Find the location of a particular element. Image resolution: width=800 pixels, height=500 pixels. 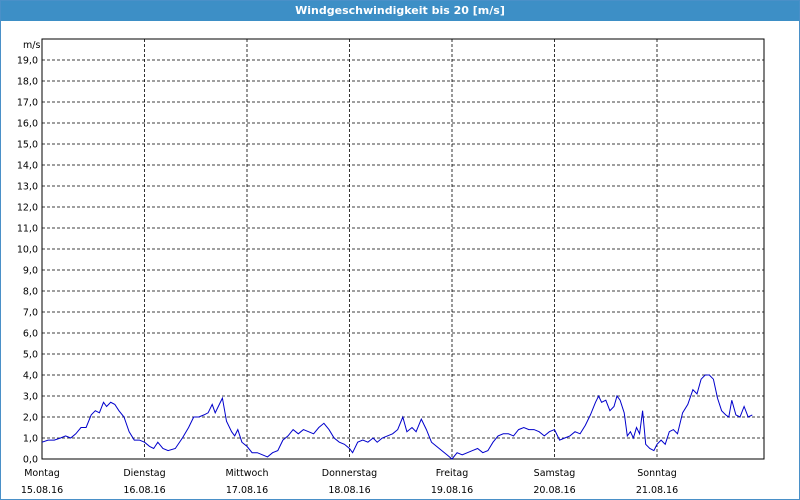

x-tick-day-label: Freitag is located at coordinates (452, 473).